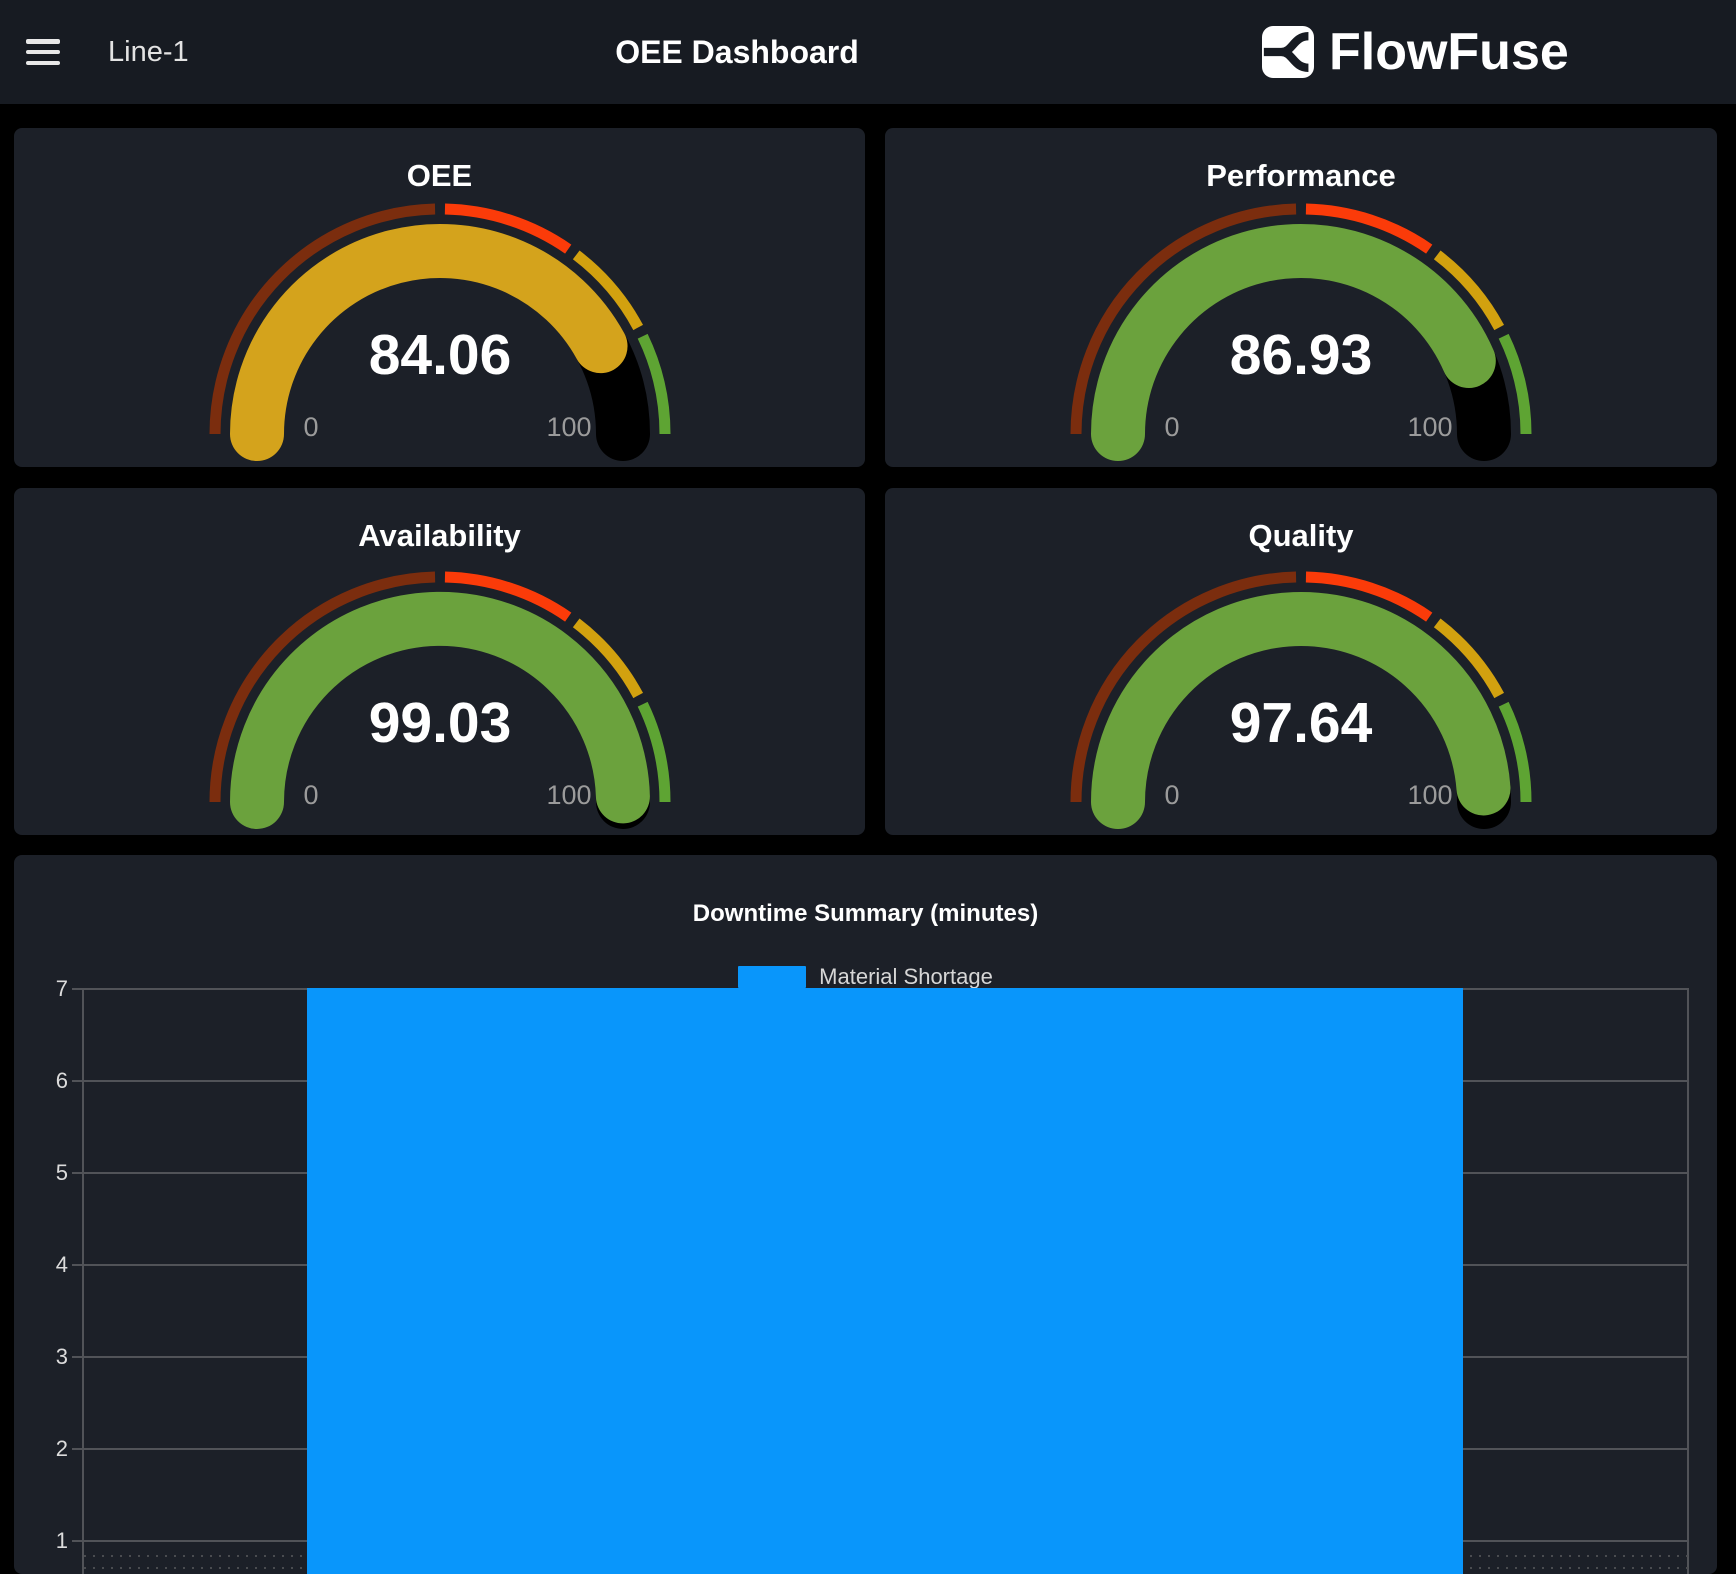  I want to click on y-tick-label: 7, so click(61, 988).